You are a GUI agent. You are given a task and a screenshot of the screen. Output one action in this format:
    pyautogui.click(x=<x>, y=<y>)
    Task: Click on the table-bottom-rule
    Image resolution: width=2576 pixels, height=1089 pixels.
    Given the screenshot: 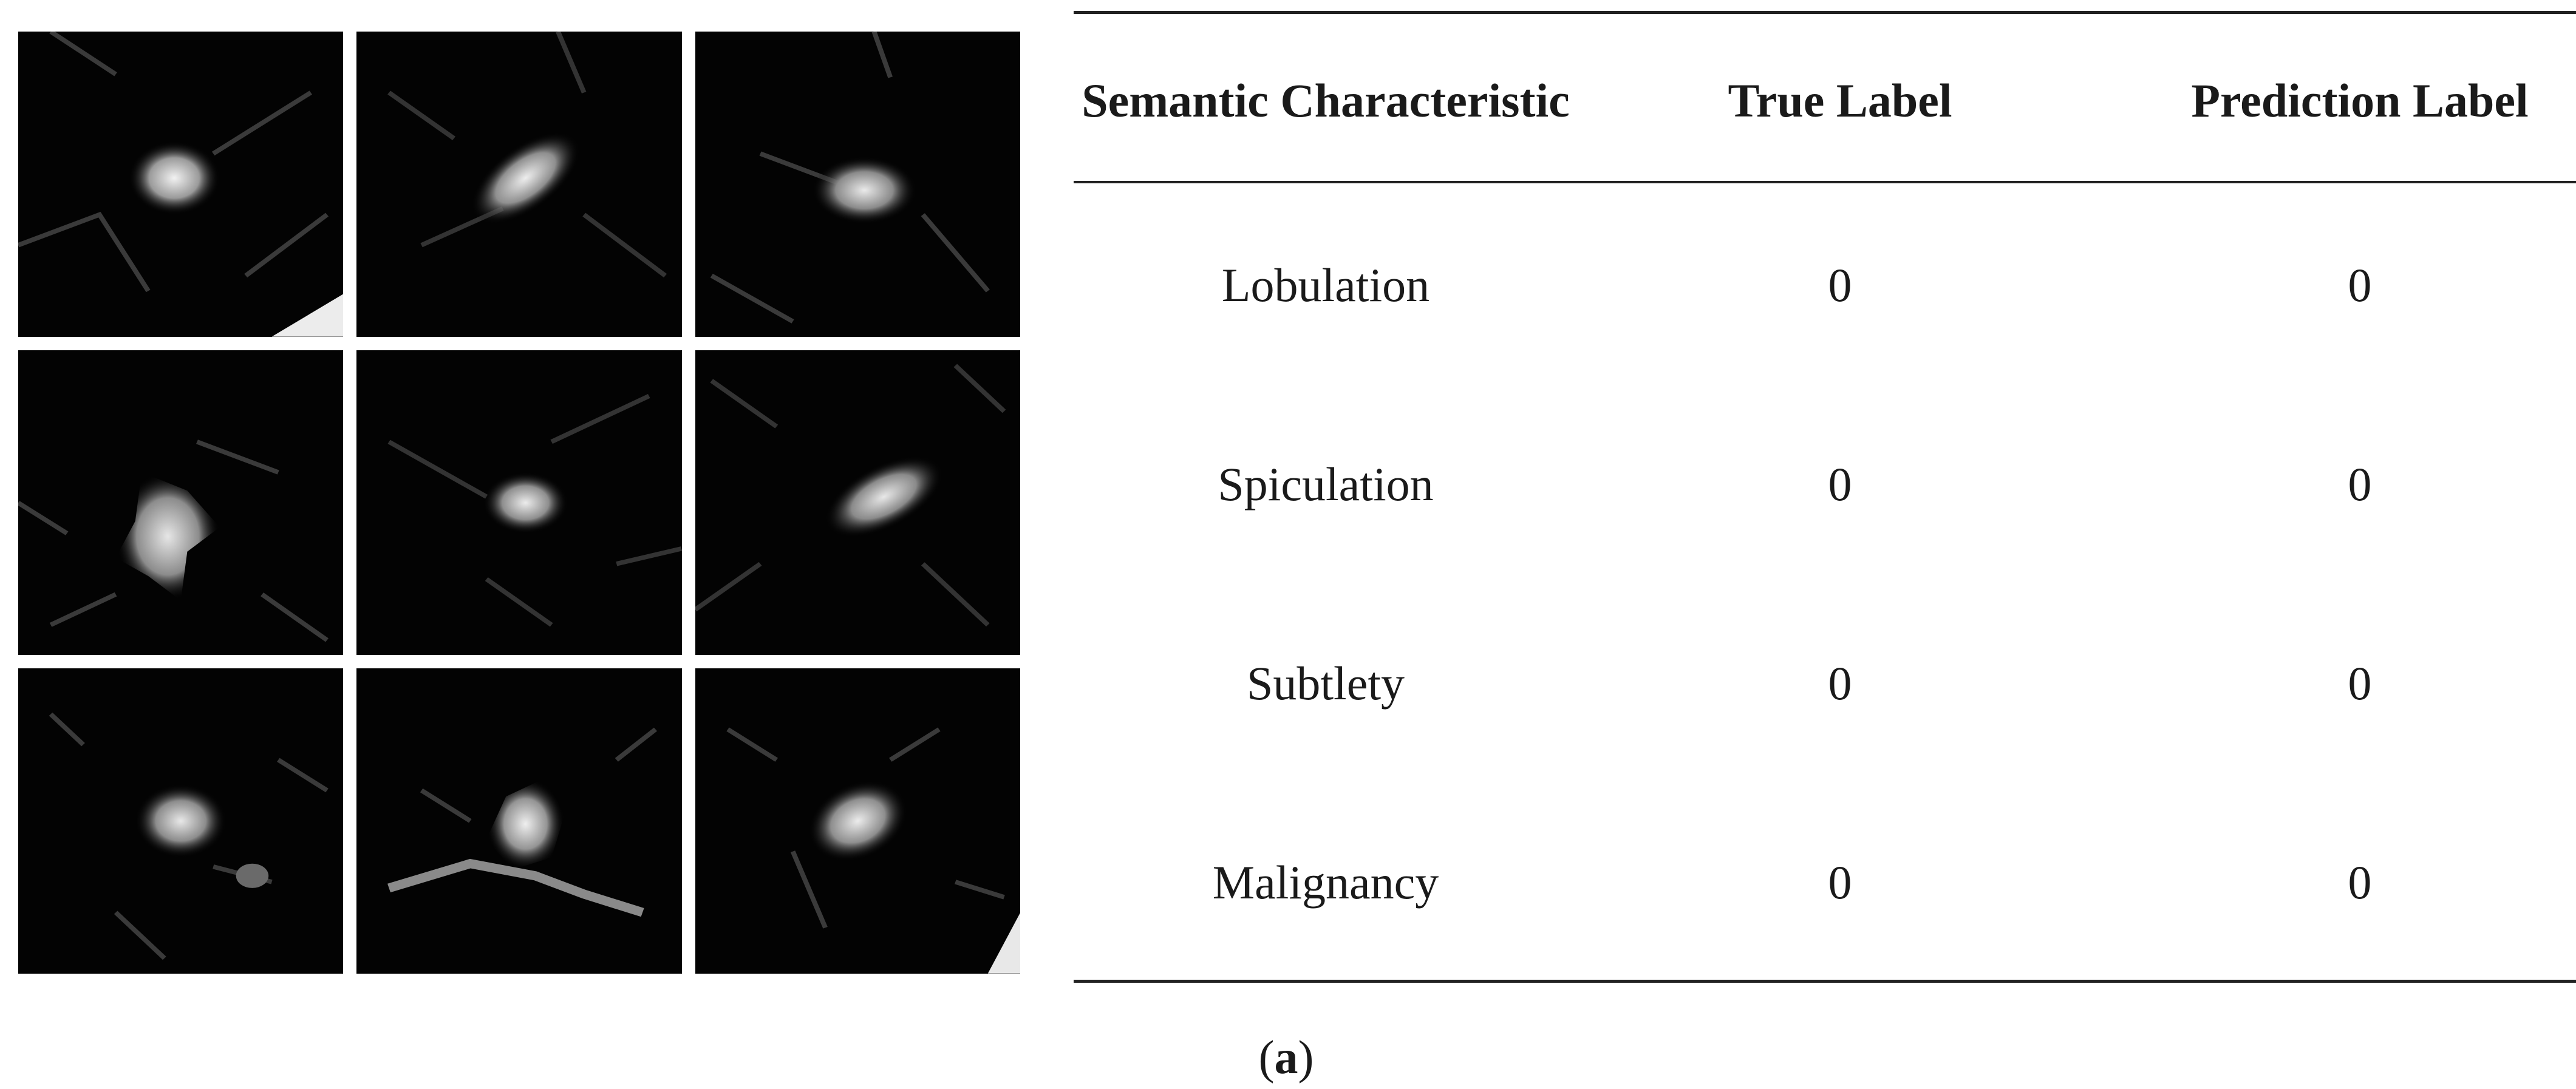 What is the action you would take?
    pyautogui.click(x=1825, y=981)
    